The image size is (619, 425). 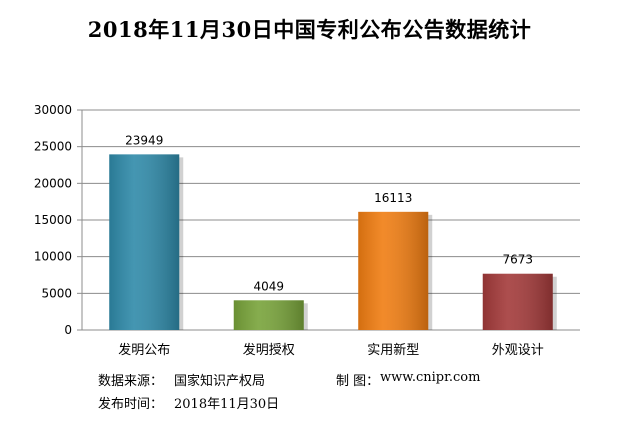 What do you see at coordinates (269, 350) in the screenshot?
I see `x-tick-label: 发明授权` at bounding box center [269, 350].